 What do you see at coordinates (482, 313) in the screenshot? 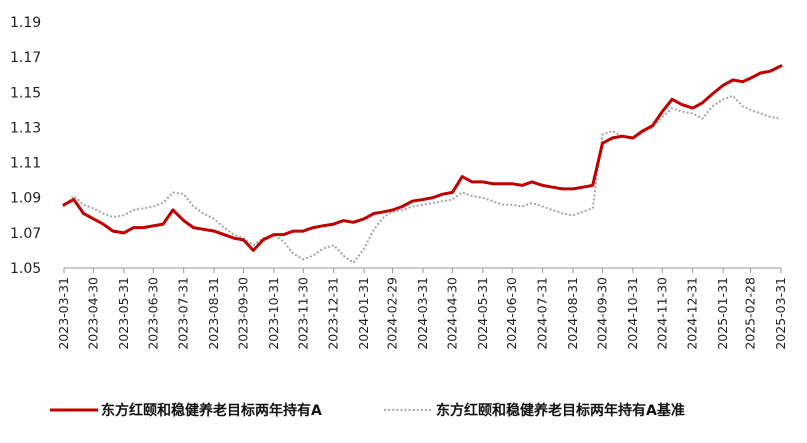
I see `x-tick-label: 2024-05-31` at bounding box center [482, 313].